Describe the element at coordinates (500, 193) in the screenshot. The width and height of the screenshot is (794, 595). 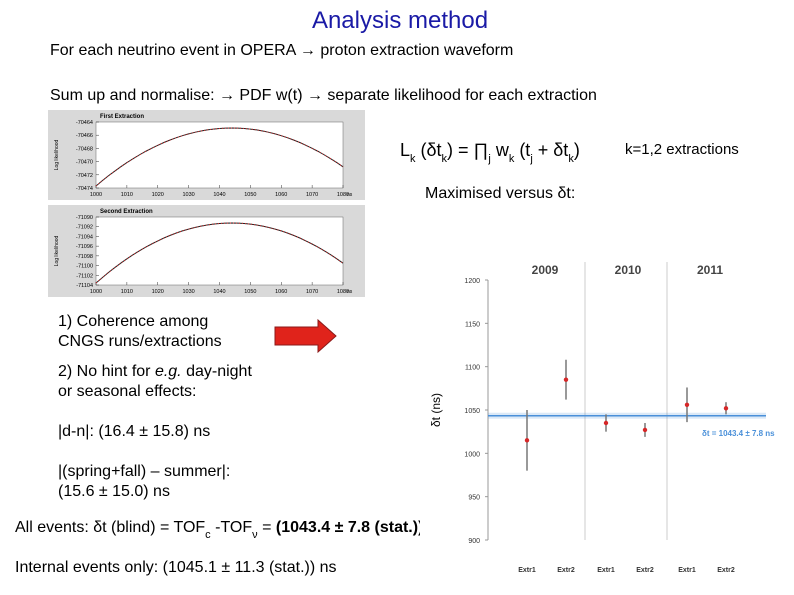
I see `maximised-text: Maximised versus δt:` at that location.